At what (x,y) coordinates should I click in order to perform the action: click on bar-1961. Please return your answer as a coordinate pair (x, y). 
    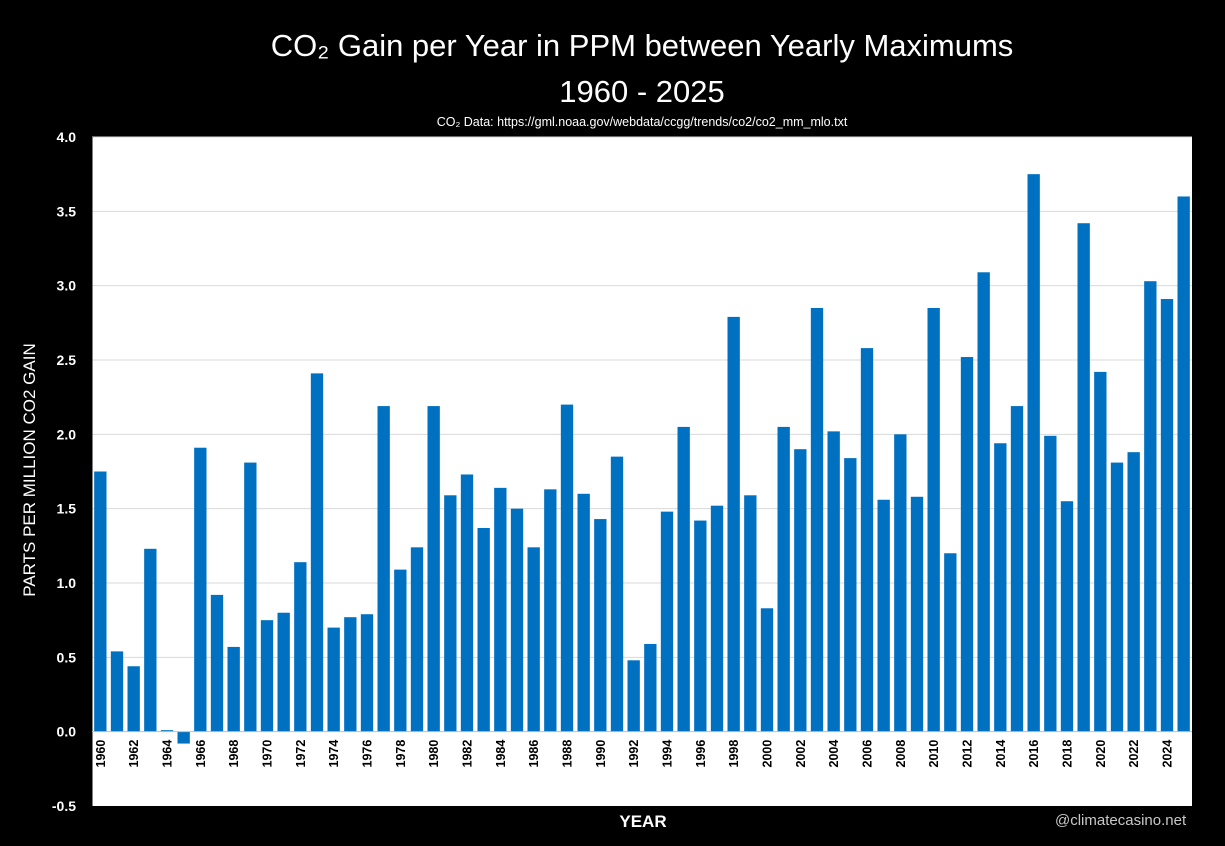
    Looking at the image, I should click on (117, 691).